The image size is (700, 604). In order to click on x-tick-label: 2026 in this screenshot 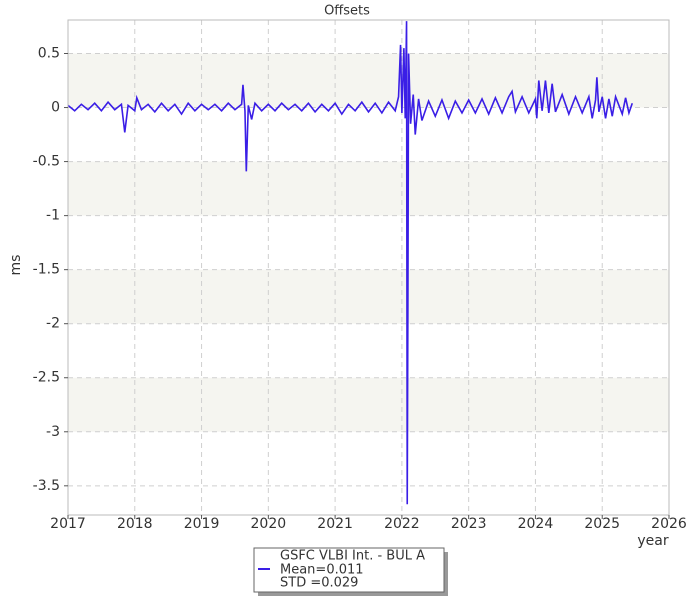, I will do `click(669, 524)`.